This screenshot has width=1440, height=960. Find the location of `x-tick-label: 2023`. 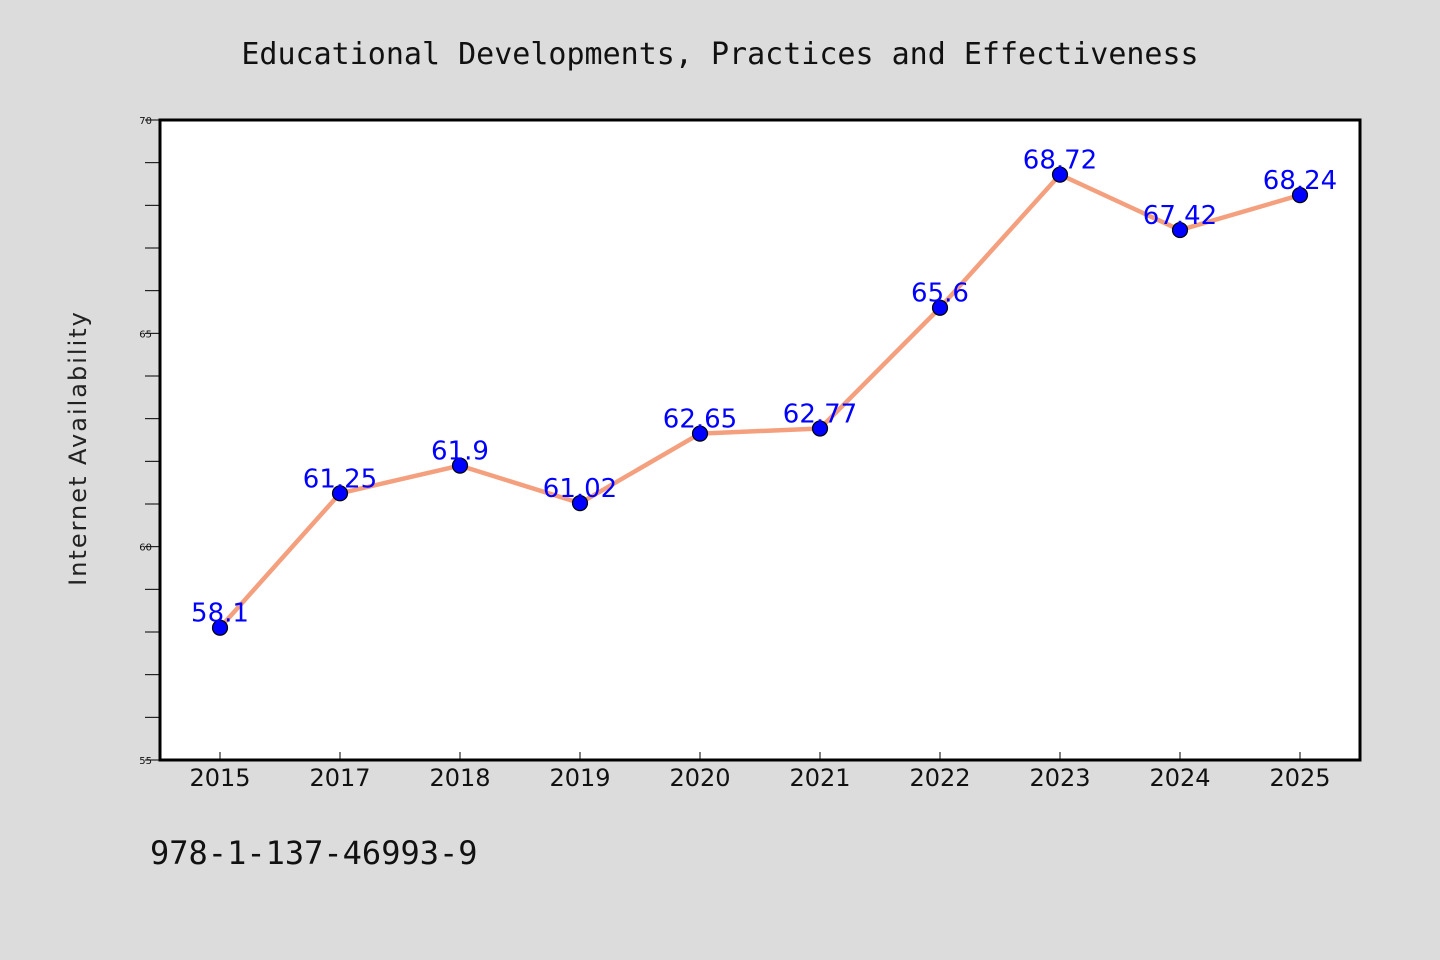

x-tick-label: 2023 is located at coordinates (1059, 778).